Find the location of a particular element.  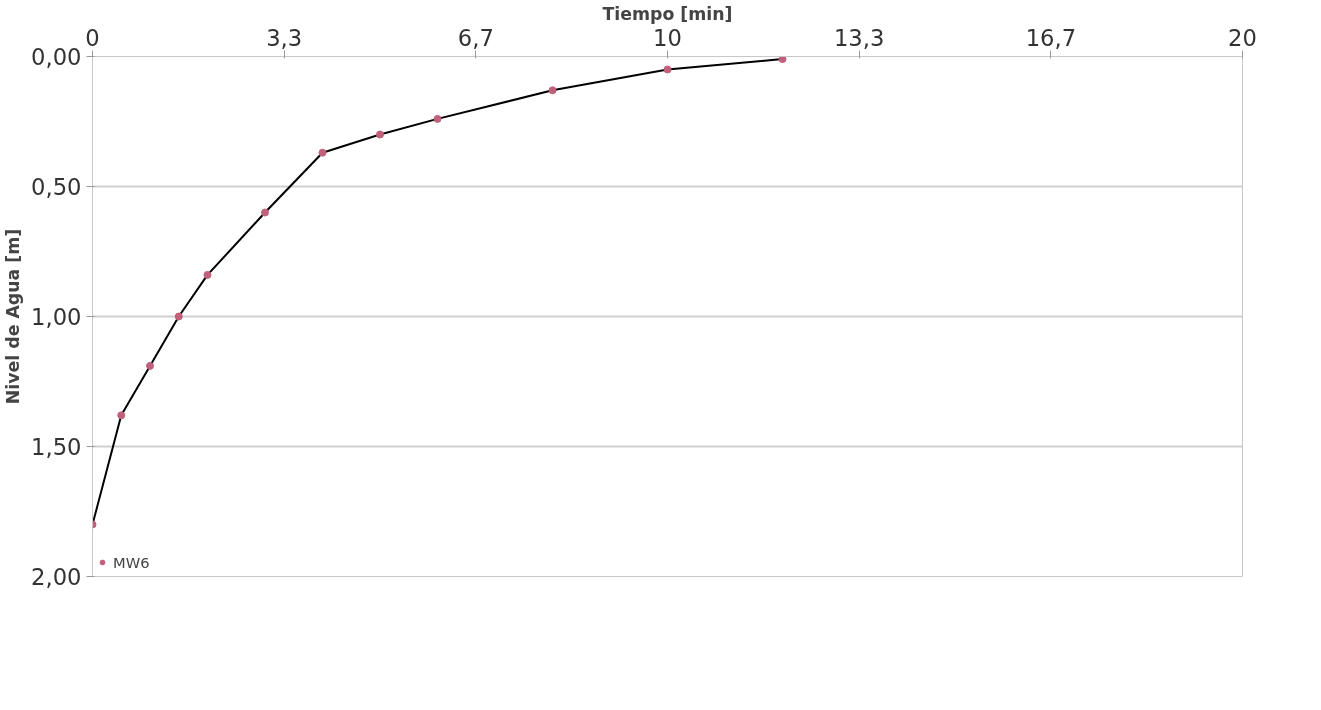

x-tick-label: 6,7 is located at coordinates (475, 37).